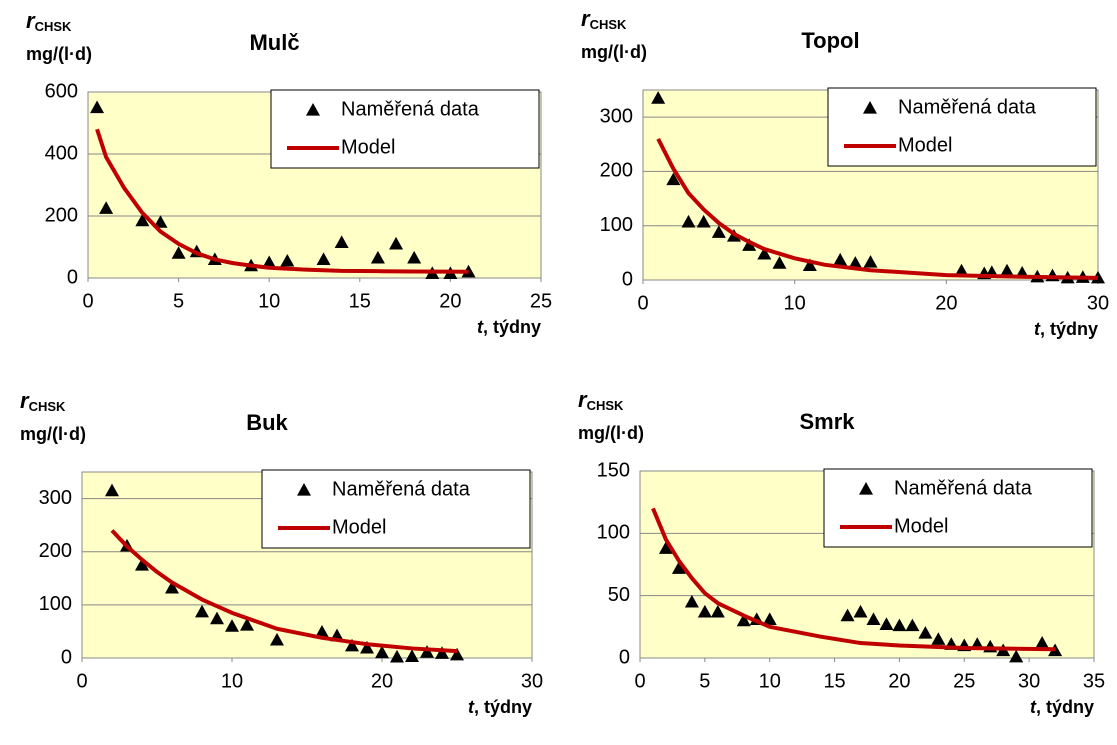 This screenshot has width=1117, height=745. Describe the element at coordinates (53, 434) in the screenshot. I see `y-unit: mg/(l·d)` at that location.